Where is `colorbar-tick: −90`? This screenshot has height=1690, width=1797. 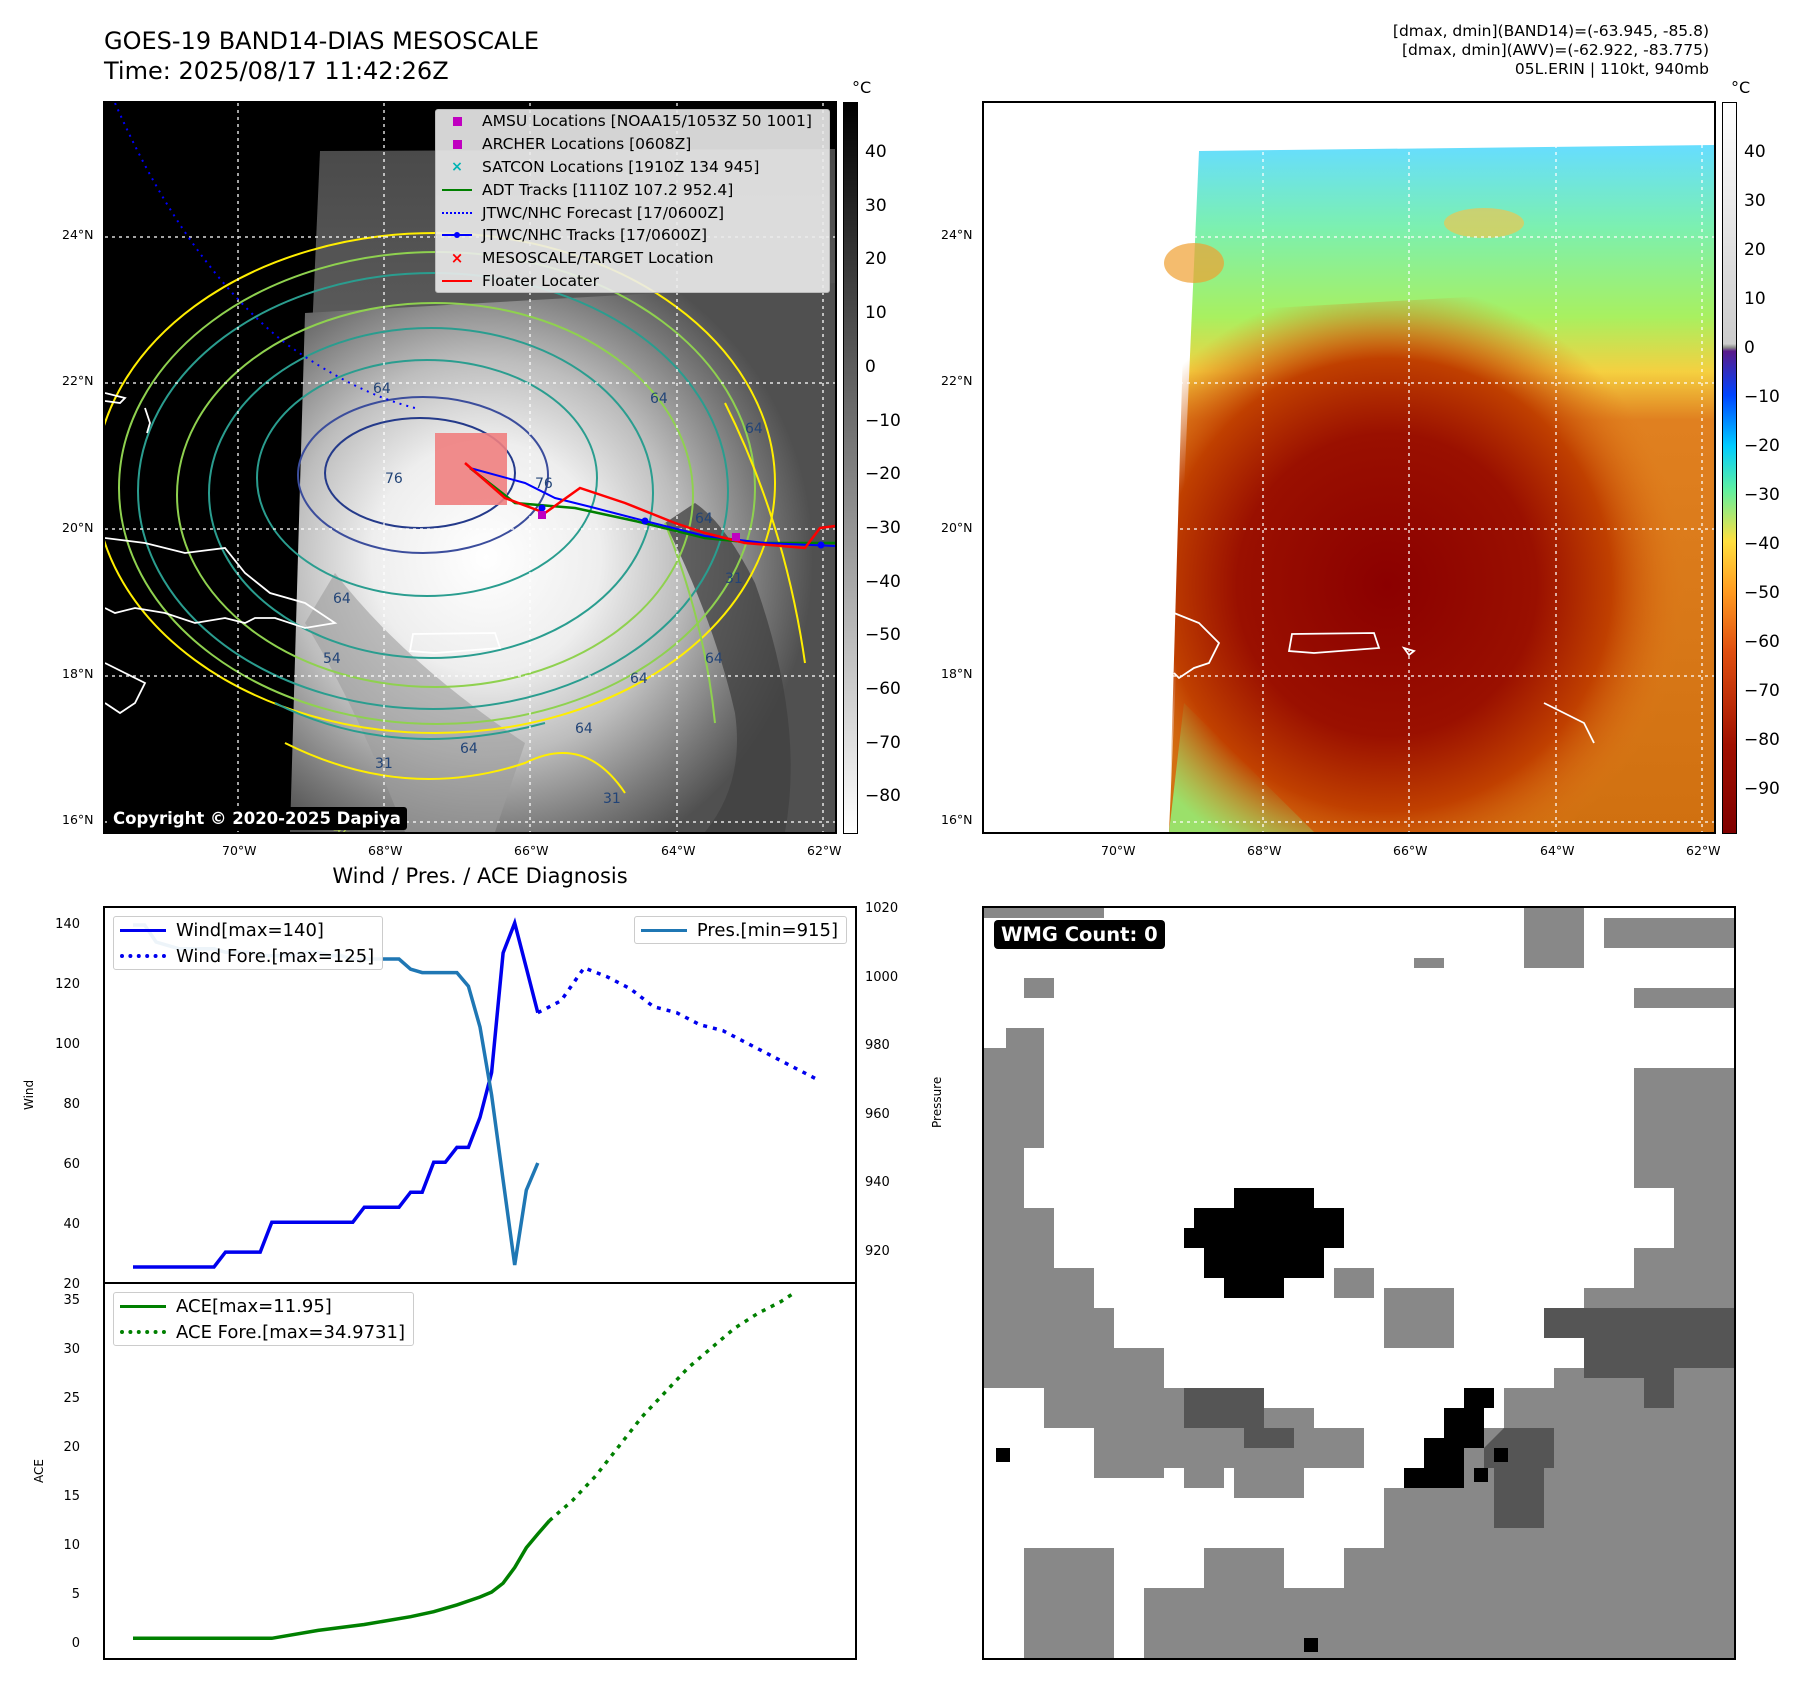 colorbar-tick: −90 is located at coordinates (1762, 789).